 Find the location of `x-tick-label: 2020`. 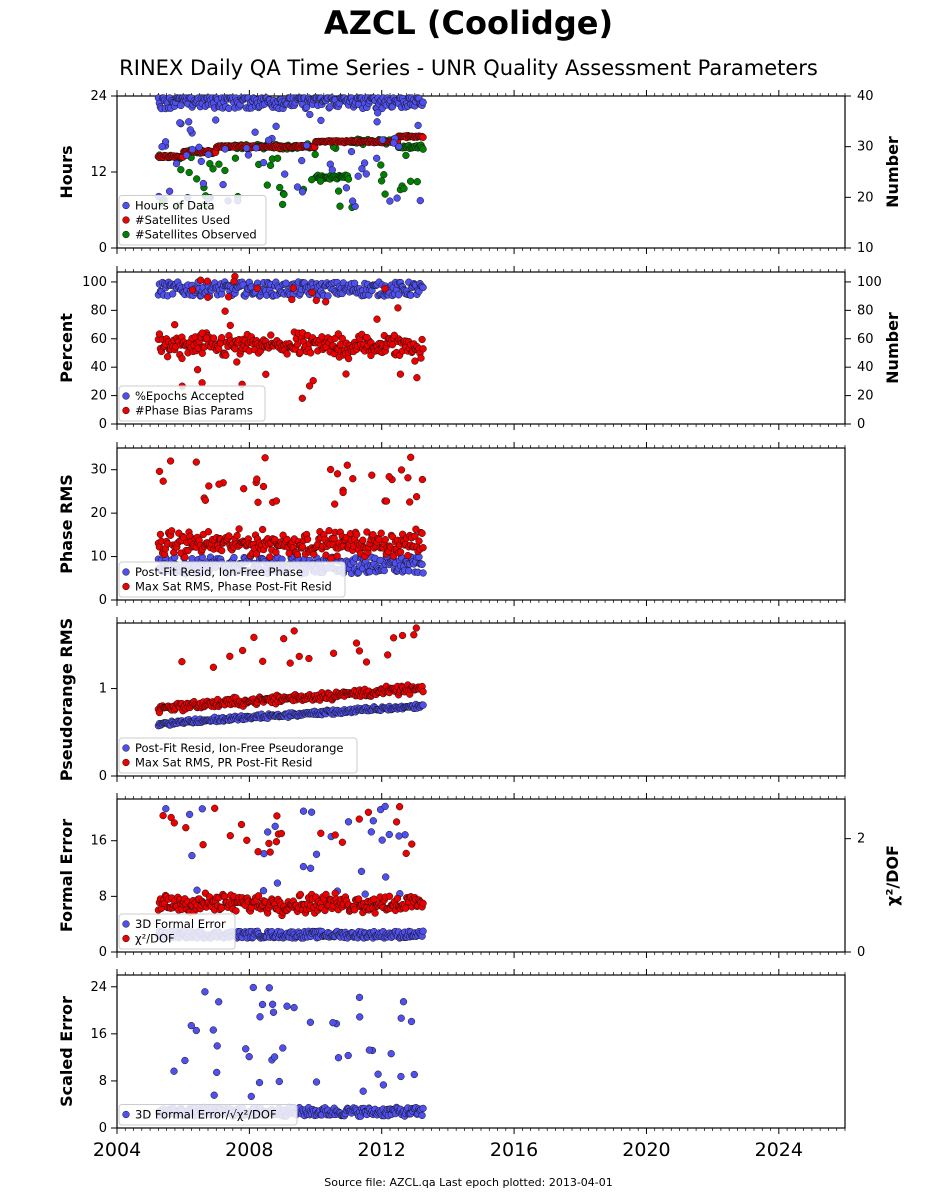

x-tick-label: 2020 is located at coordinates (646, 1150).